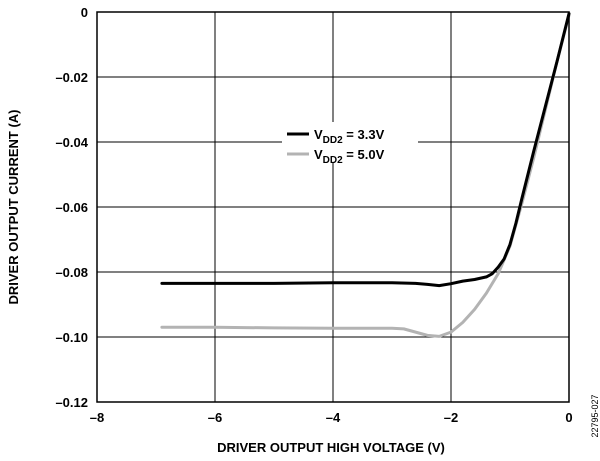  Describe the element at coordinates (331, 447) in the screenshot. I see `x-axis-title: DRIVER OUTPUT HIGH VOLTAGE (V)` at that location.